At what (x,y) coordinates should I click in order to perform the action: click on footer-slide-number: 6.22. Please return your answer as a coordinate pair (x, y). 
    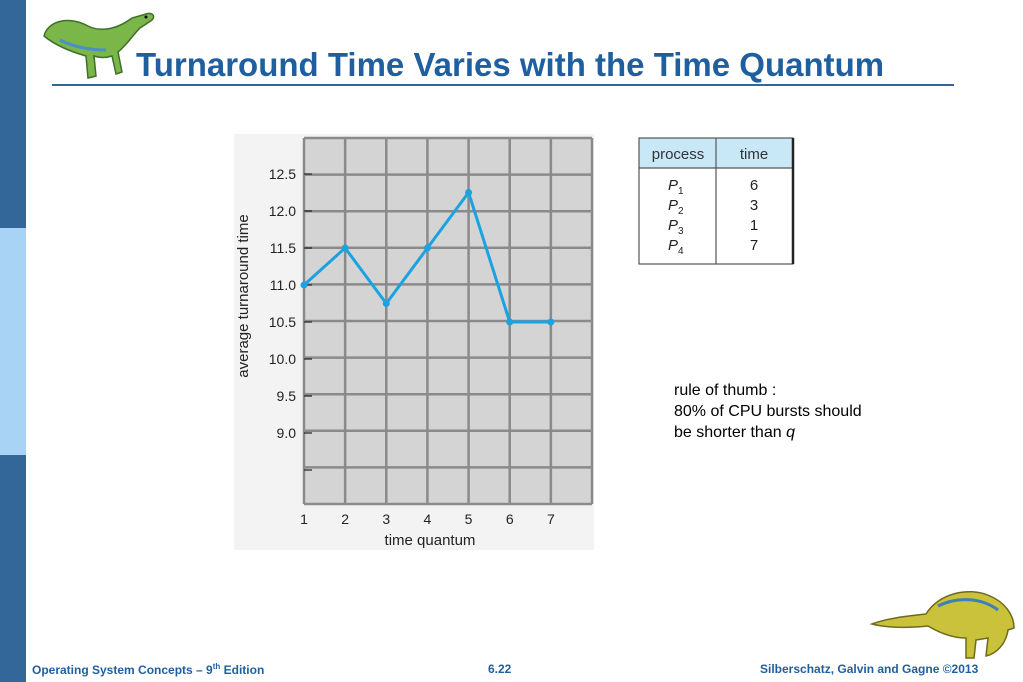
    Looking at the image, I should click on (500, 669).